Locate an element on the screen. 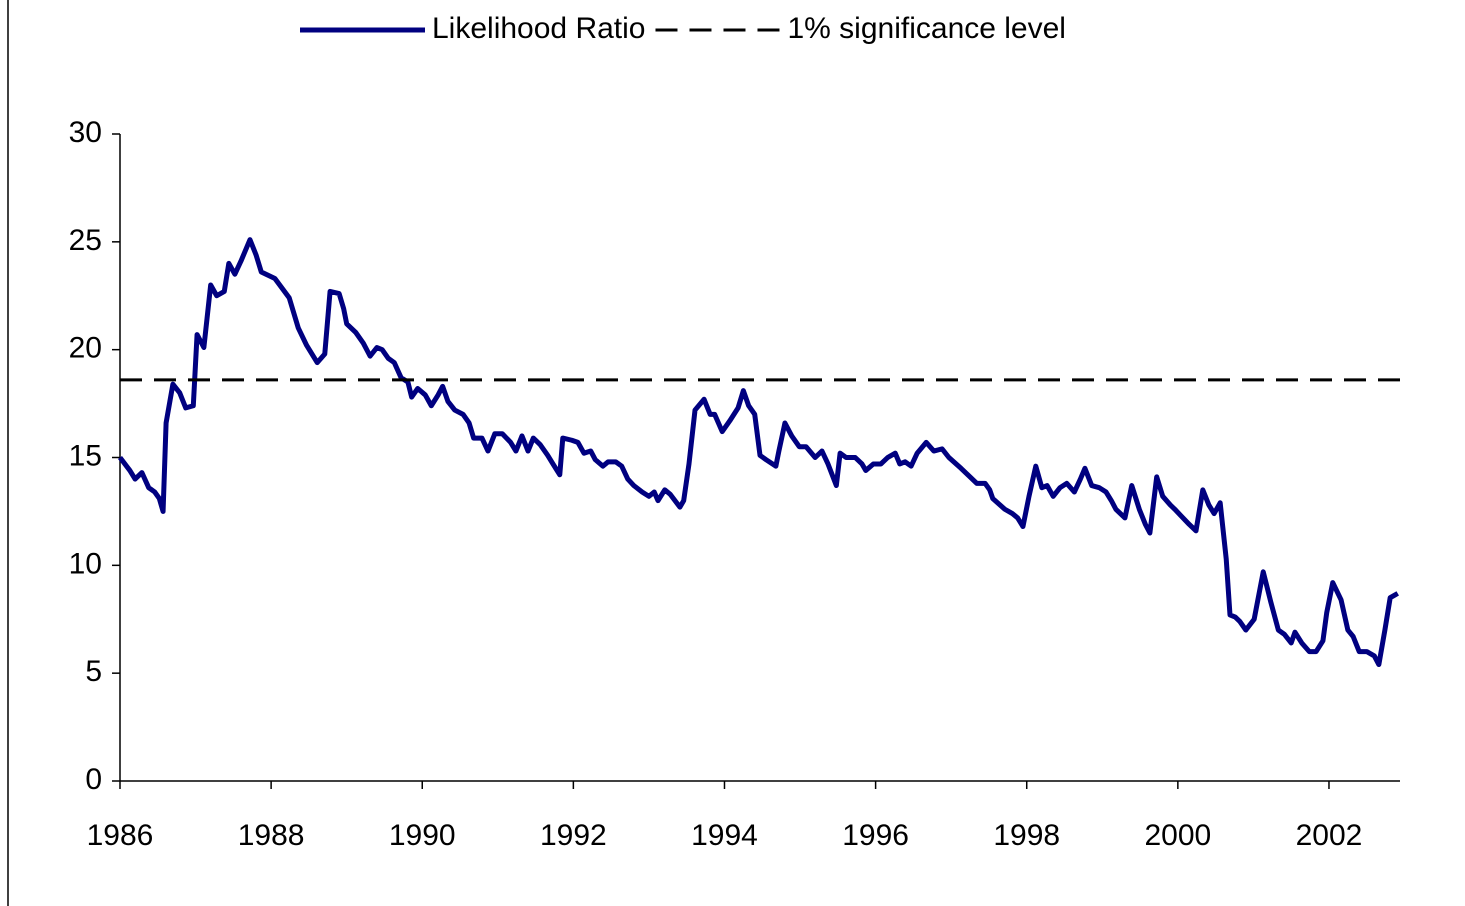  x-tick-label: 1996 is located at coordinates (875, 835).